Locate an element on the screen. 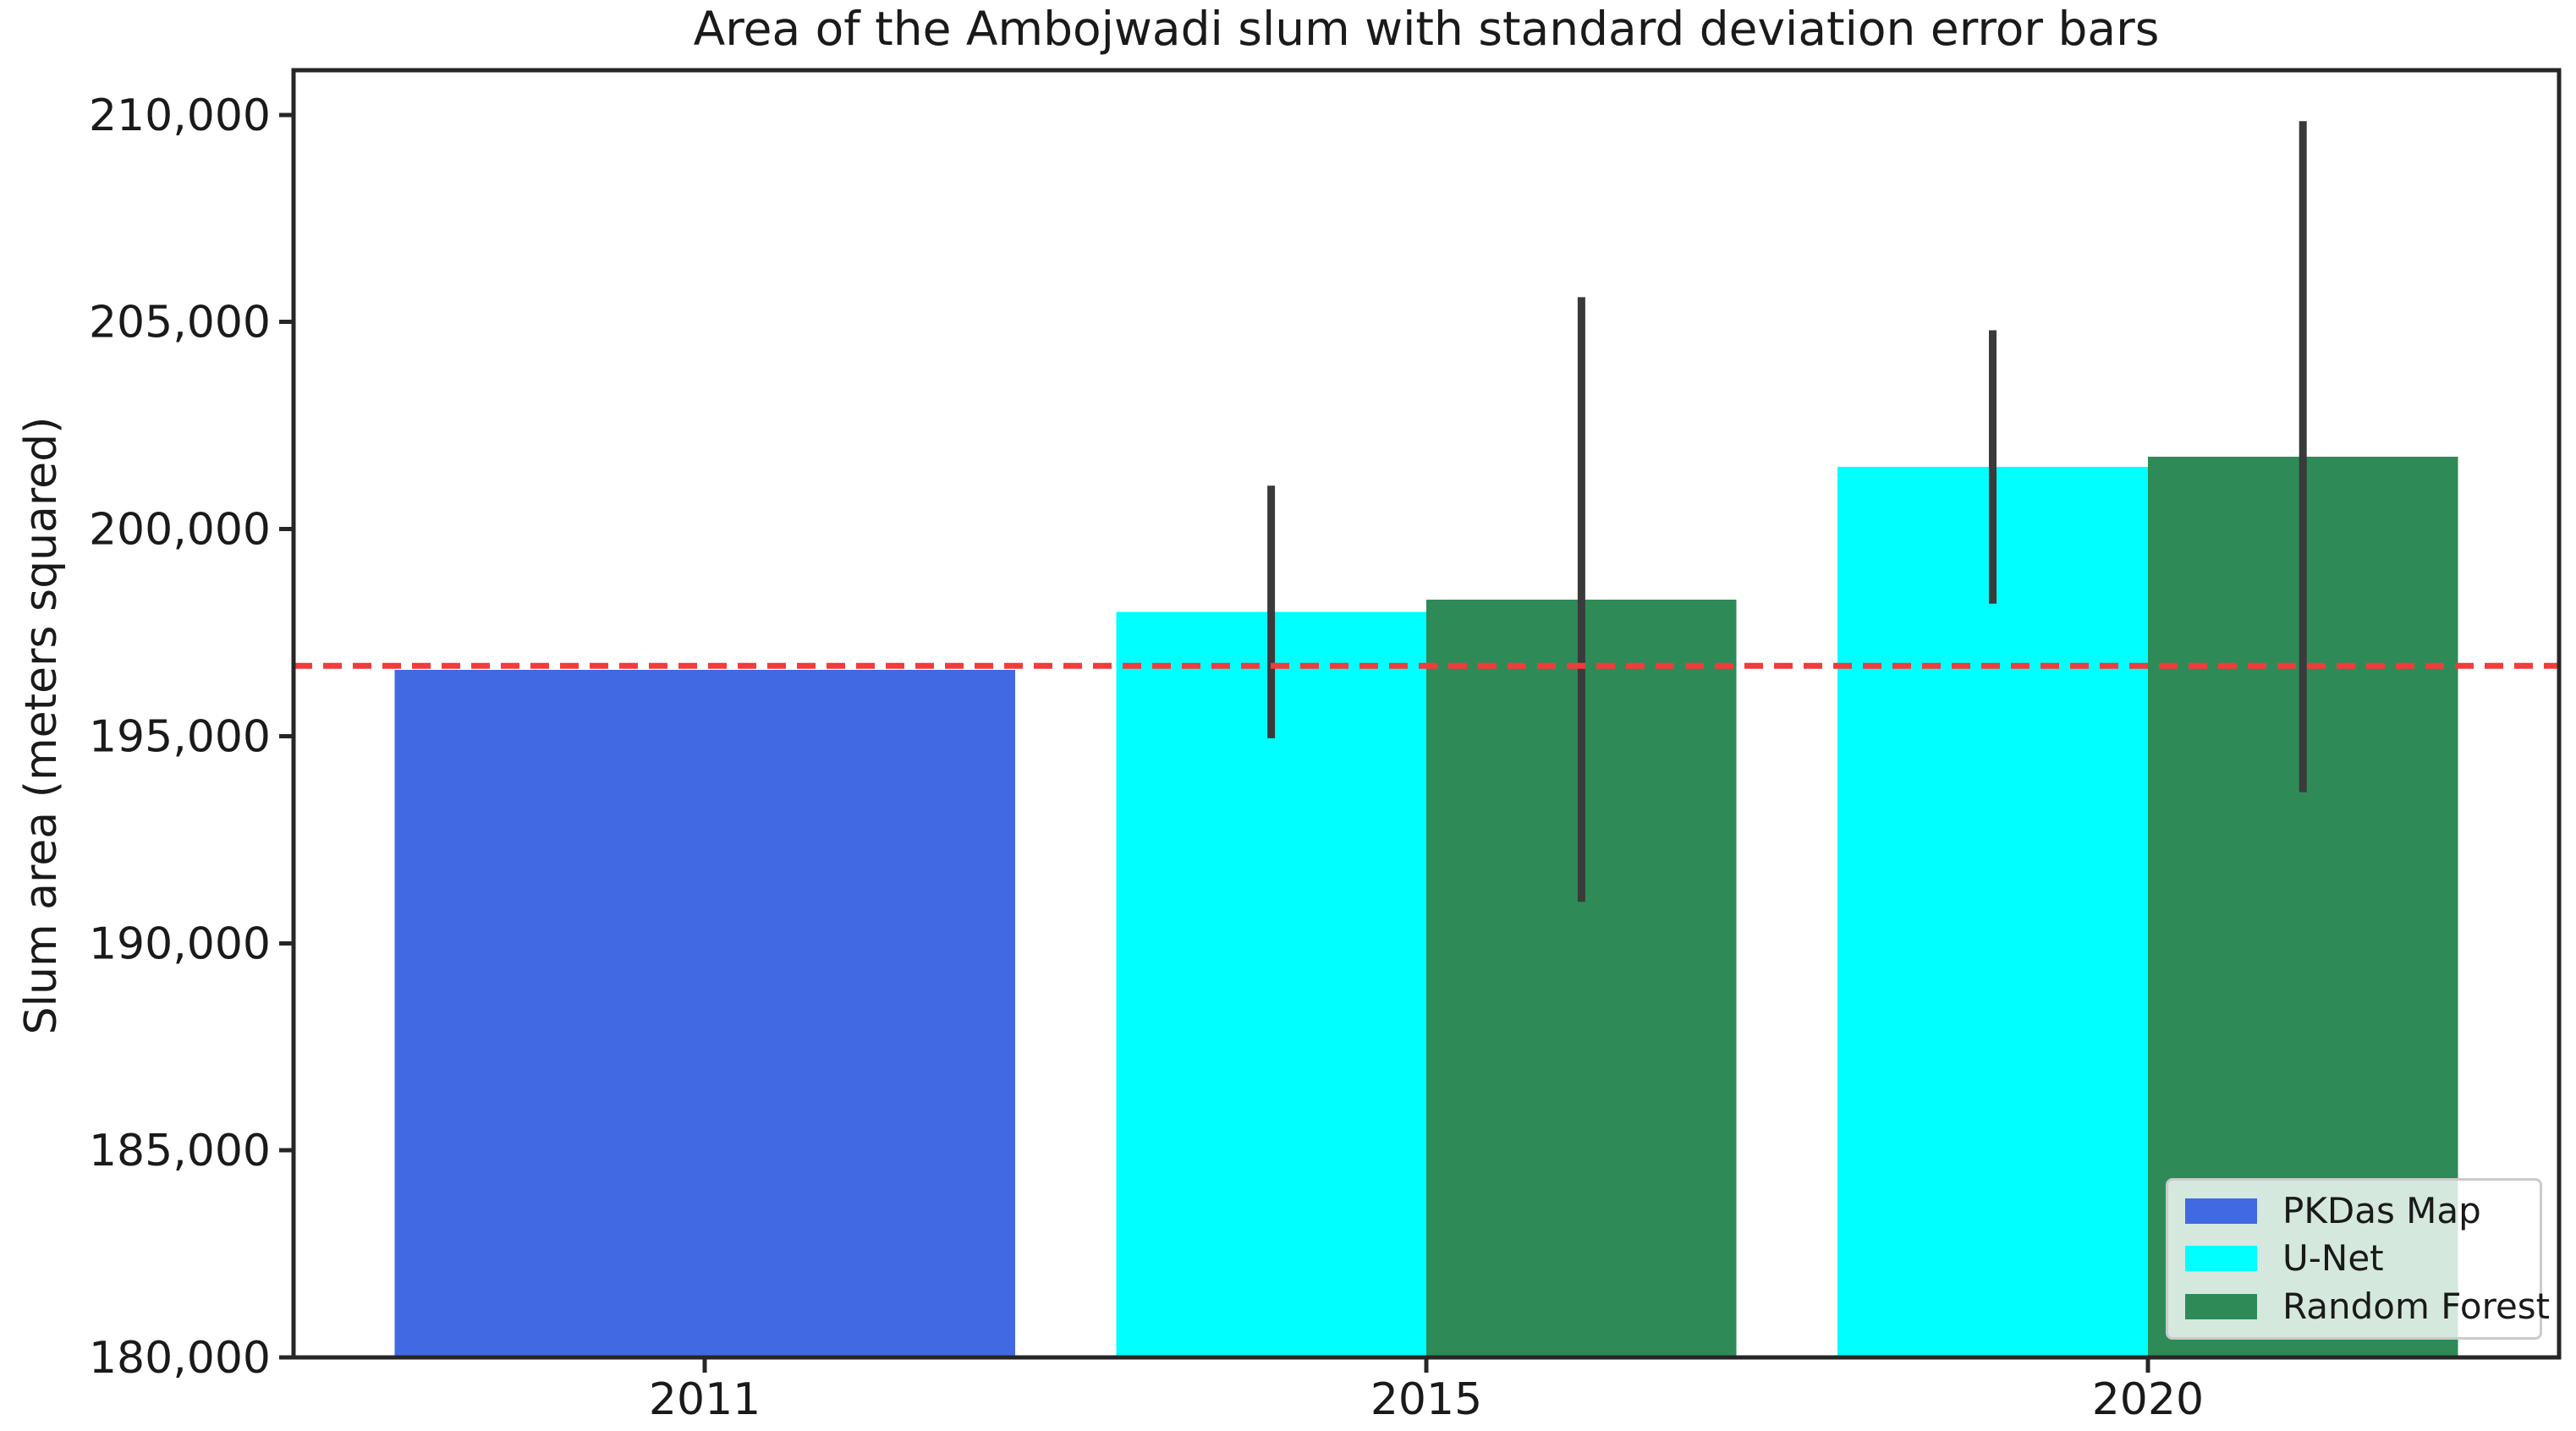 This screenshot has width=2576, height=1431. x-tick-label: 2020 is located at coordinates (2148, 1399).